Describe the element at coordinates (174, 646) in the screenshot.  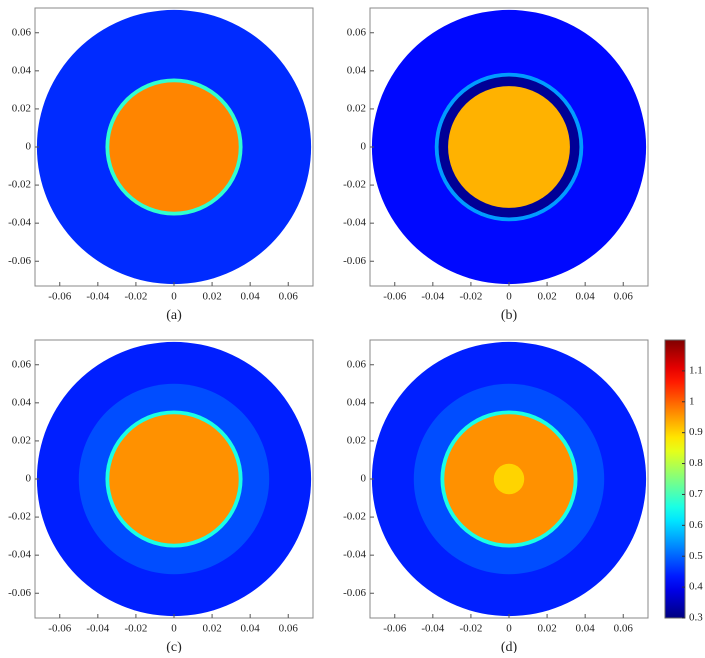
I see `panel-caption: (c)` at that location.